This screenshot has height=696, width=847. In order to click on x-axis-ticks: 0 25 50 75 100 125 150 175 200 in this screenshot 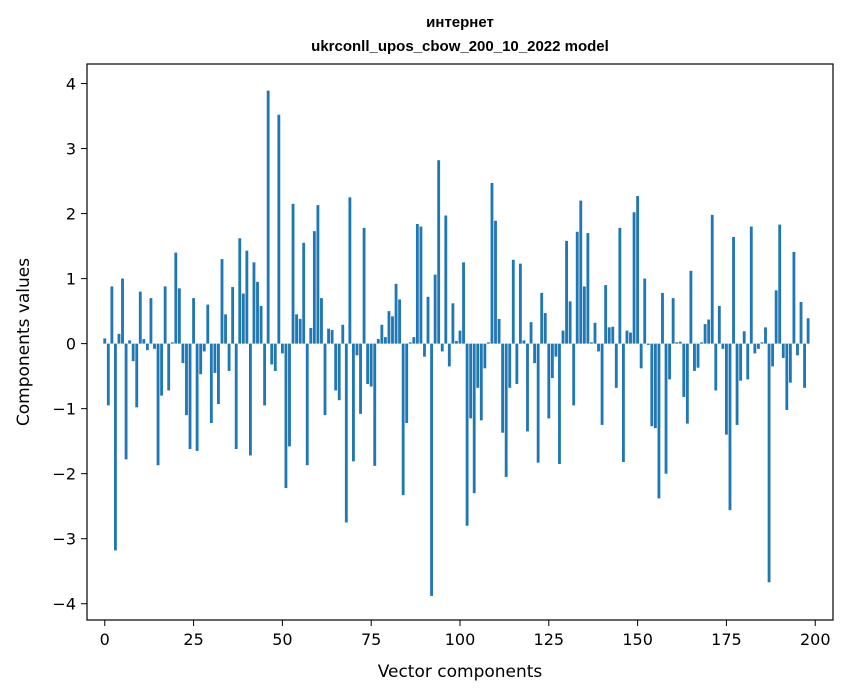, I will do `click(465, 634)`.